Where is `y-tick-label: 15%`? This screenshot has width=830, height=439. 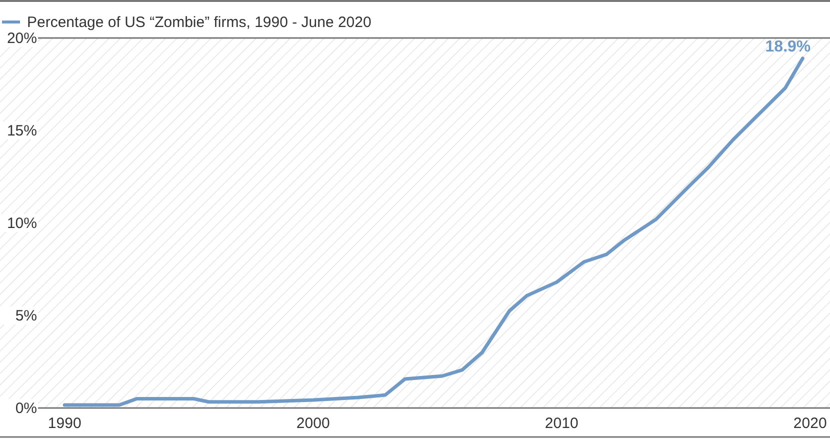 y-tick-label: 15% is located at coordinates (21, 131).